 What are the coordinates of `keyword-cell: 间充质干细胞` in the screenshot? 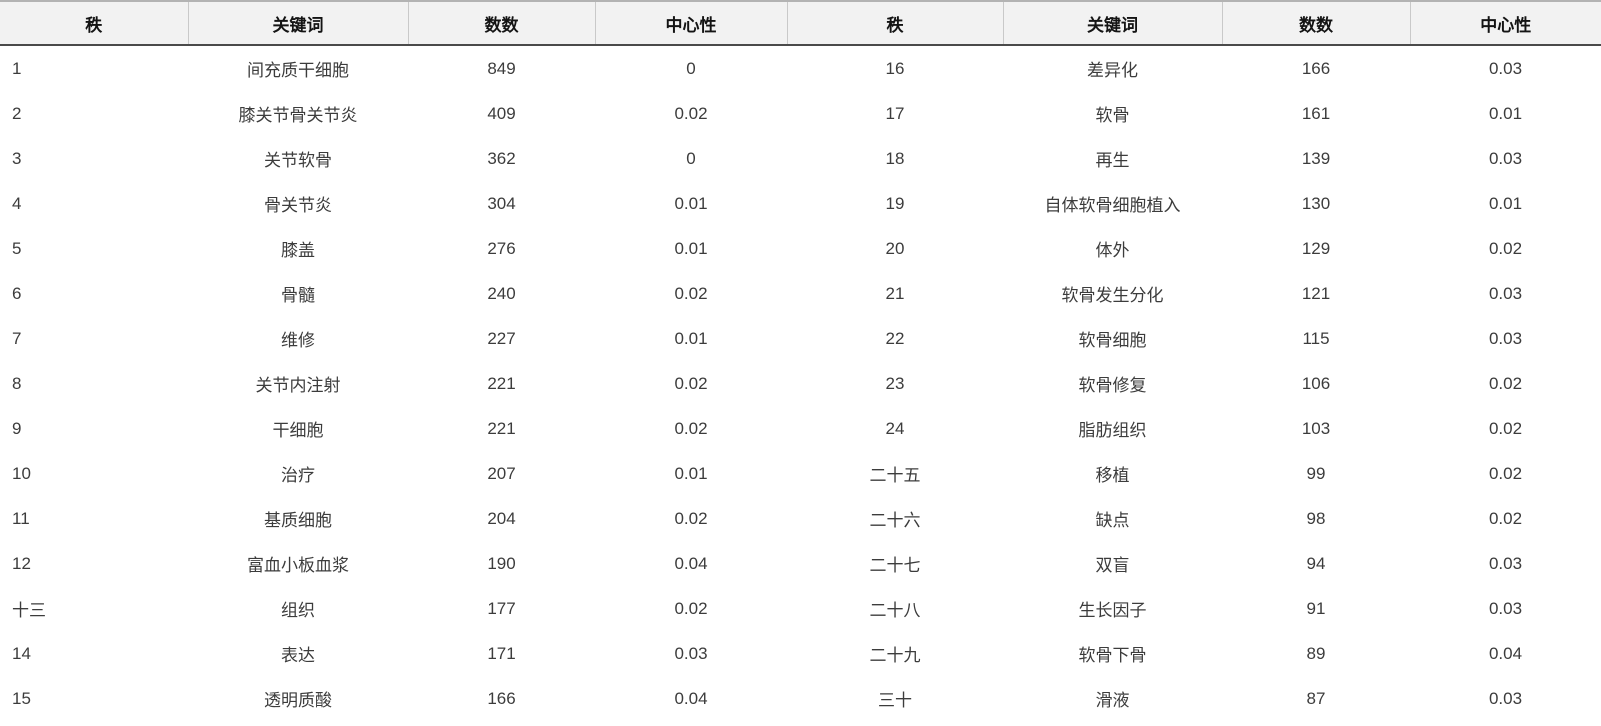 It's located at (298, 70).